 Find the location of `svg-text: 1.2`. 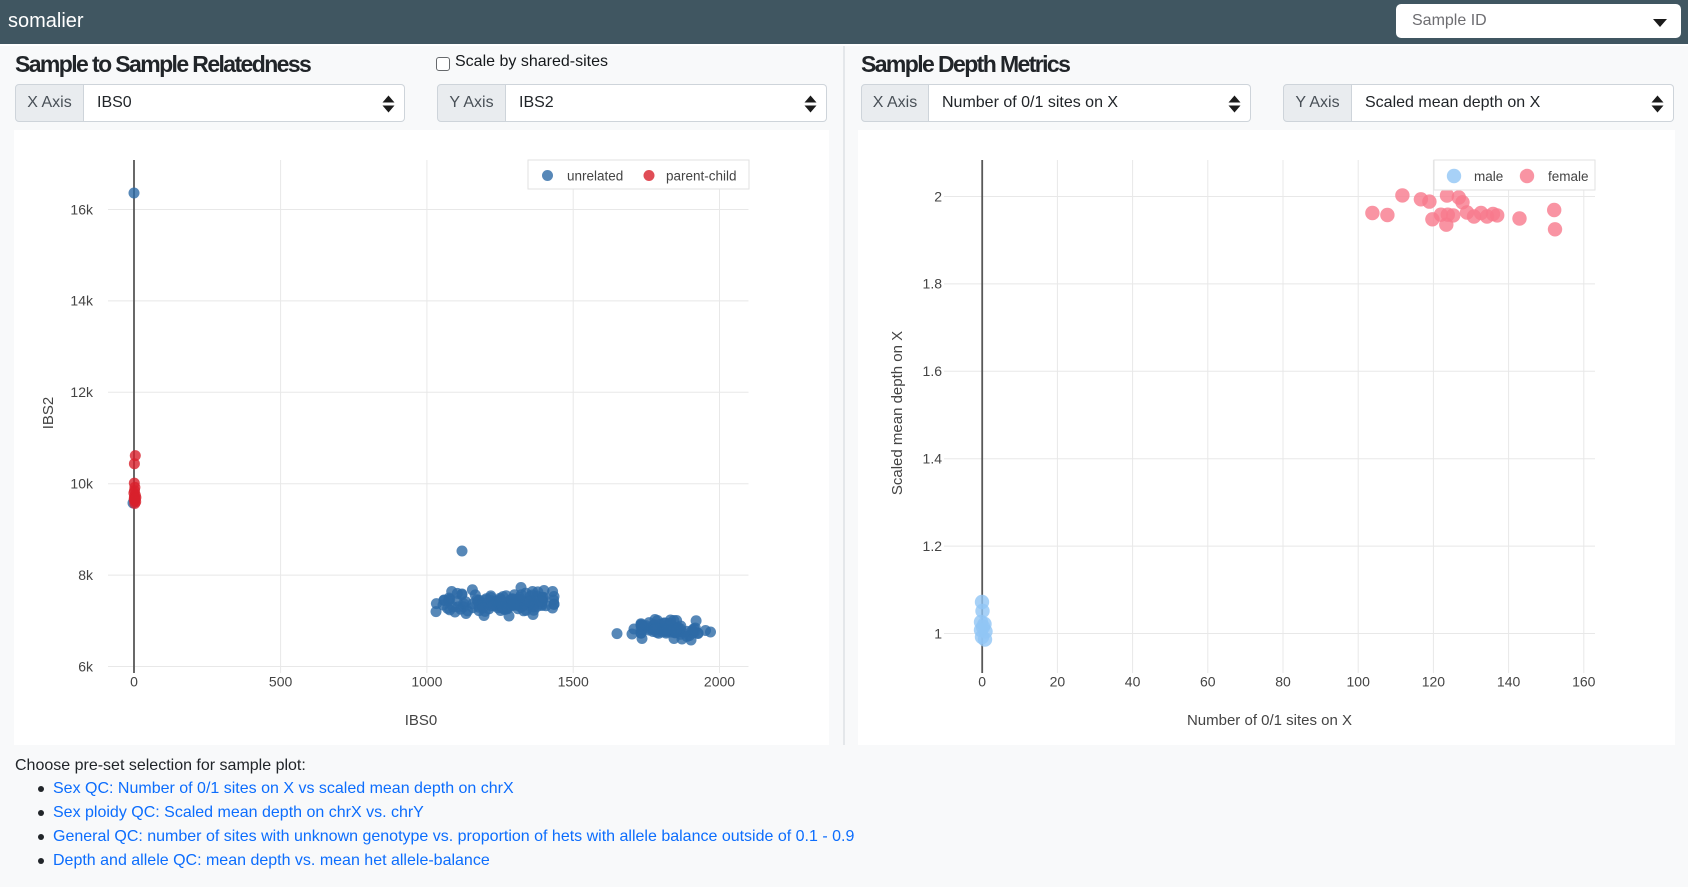

svg-text: 1.2 is located at coordinates (933, 546).